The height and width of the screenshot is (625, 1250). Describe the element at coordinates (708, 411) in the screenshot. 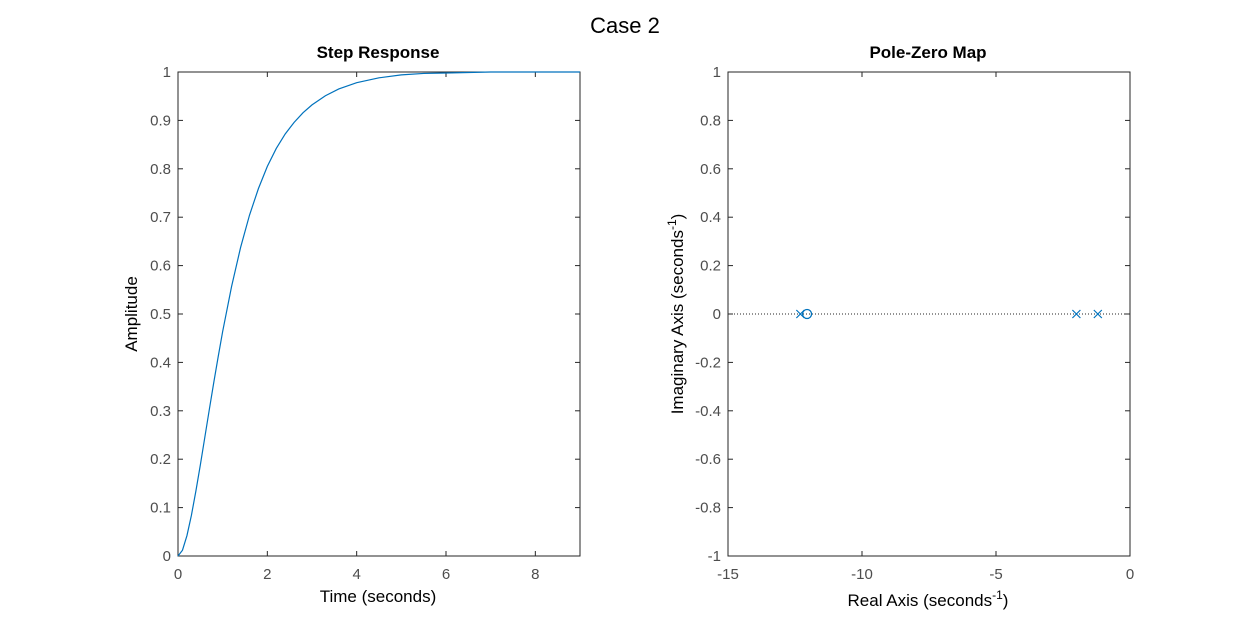

I see `pole-zero-ytick-label: -0.4` at that location.